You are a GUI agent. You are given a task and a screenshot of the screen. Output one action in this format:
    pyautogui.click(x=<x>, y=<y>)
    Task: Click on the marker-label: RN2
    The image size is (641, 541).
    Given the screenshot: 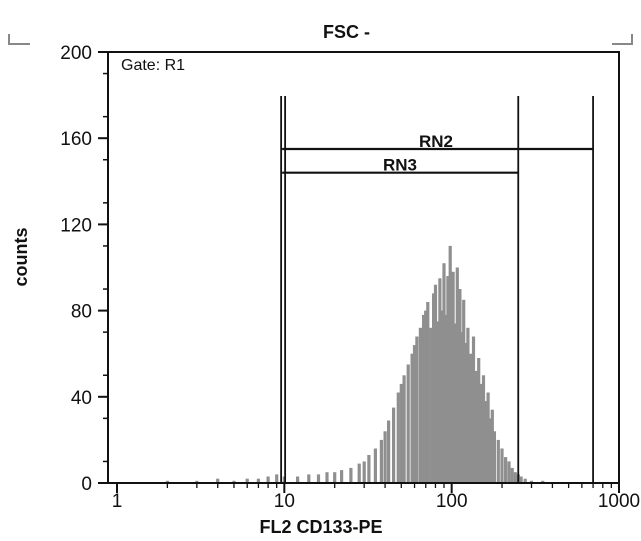 What is the action you would take?
    pyautogui.click(x=436, y=141)
    